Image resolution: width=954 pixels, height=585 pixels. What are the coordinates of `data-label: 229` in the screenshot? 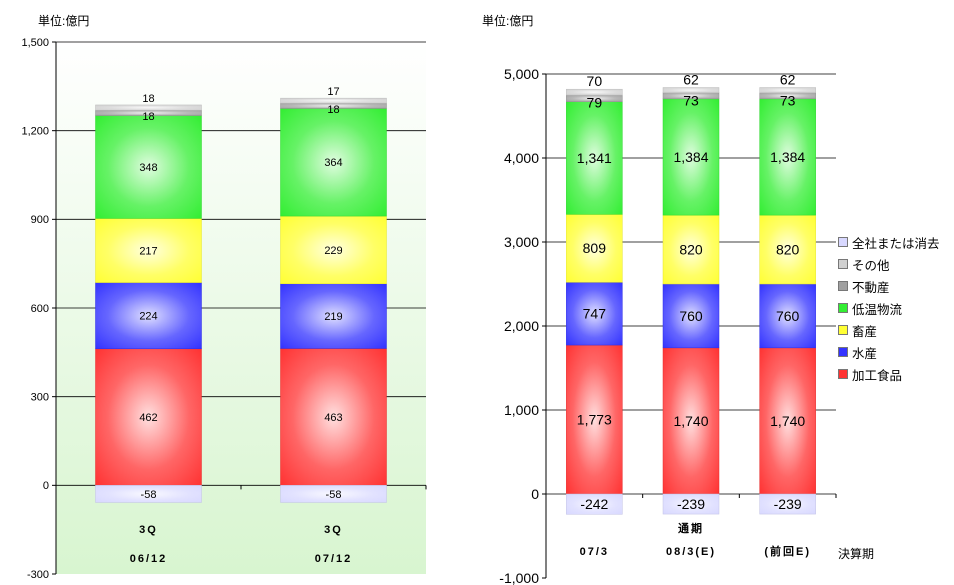 It's located at (333, 251).